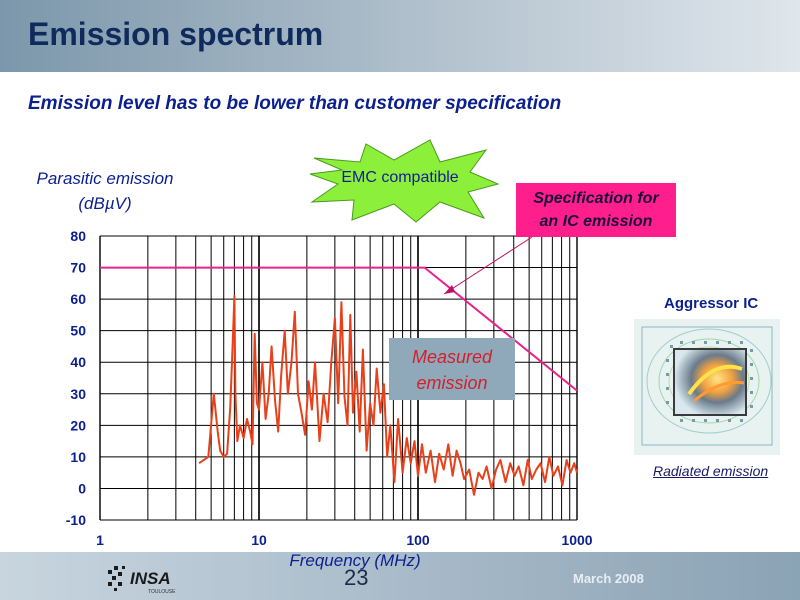 This screenshot has width=800, height=600. Describe the element at coordinates (608, 578) in the screenshot. I see `footer-date: March 2008` at that location.